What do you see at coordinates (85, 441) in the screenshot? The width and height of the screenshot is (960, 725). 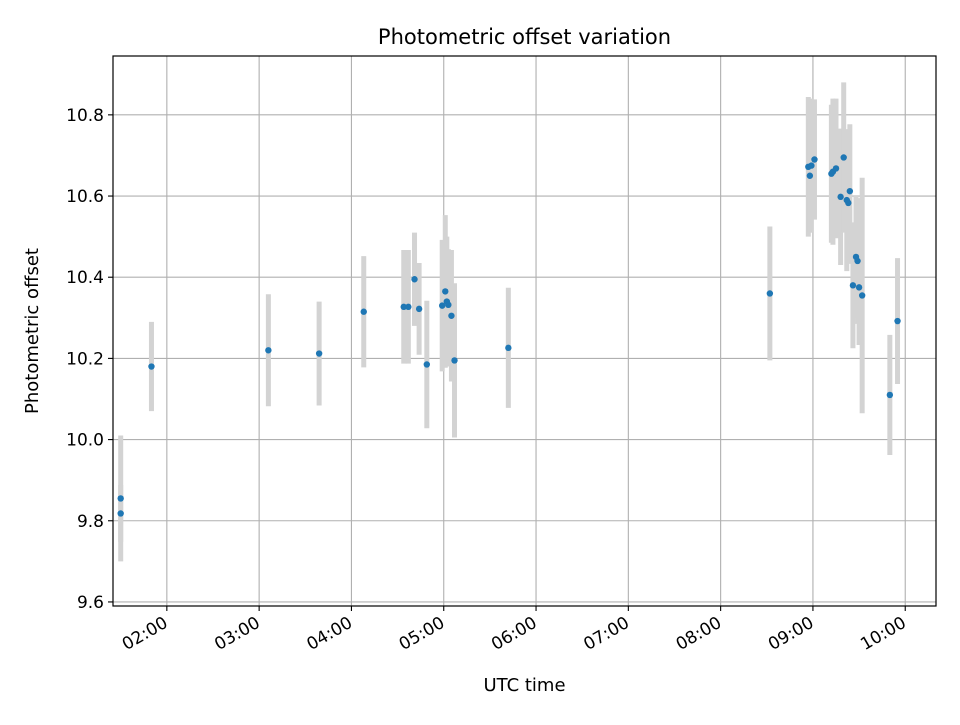 I see `y-tick-label: 10.0` at bounding box center [85, 441].